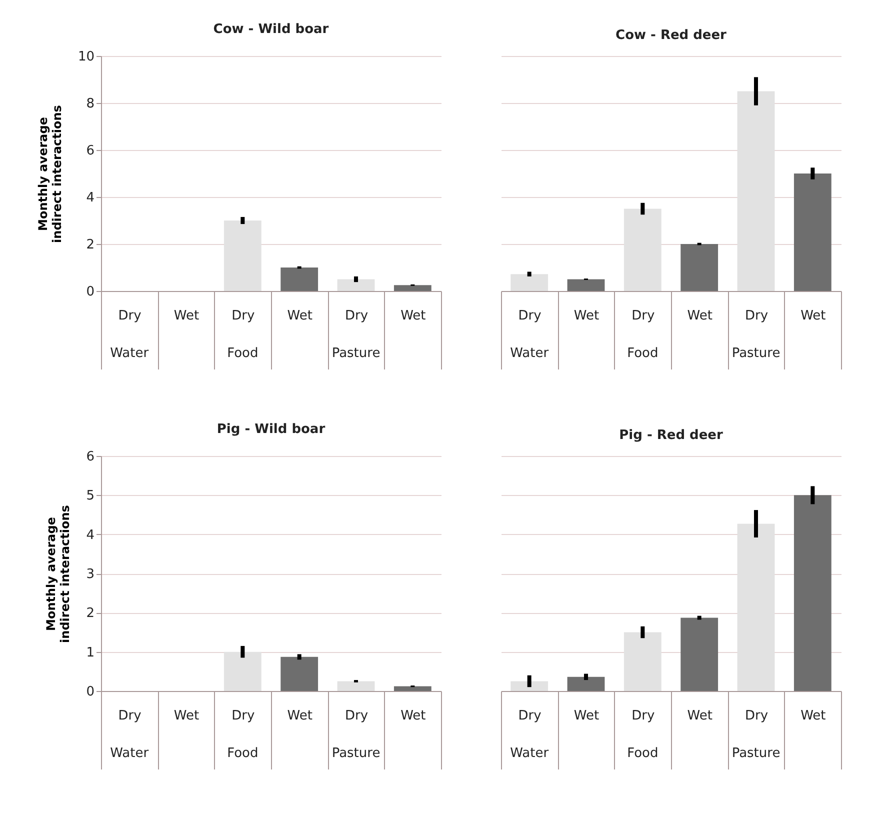  Describe the element at coordinates (271, 29) in the screenshot. I see `chart-title: Cow - Wild boar` at that location.